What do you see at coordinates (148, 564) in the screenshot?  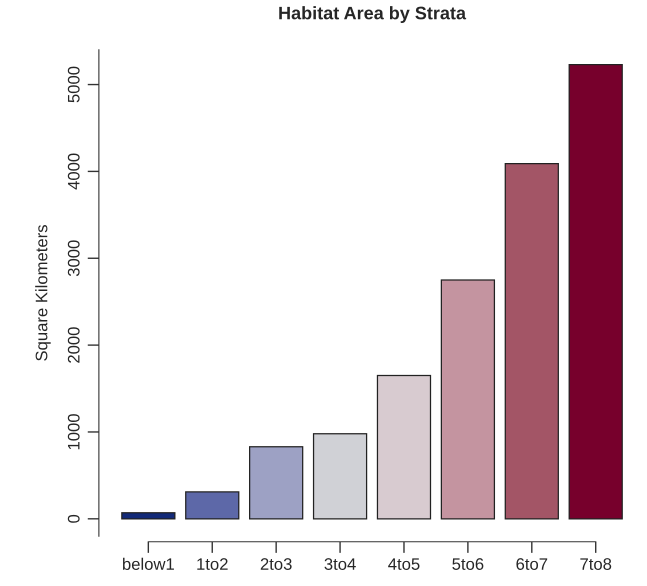 I see `x-tick-label: below1` at bounding box center [148, 564].